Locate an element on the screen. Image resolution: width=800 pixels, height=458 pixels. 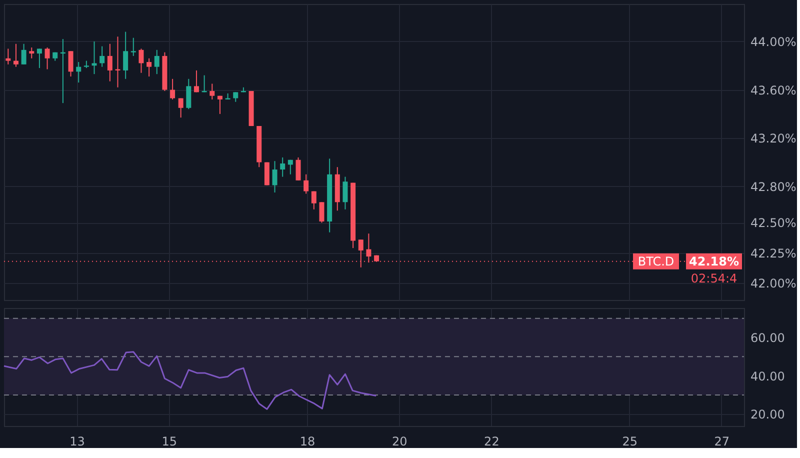
line-series is located at coordinates (190, 380).